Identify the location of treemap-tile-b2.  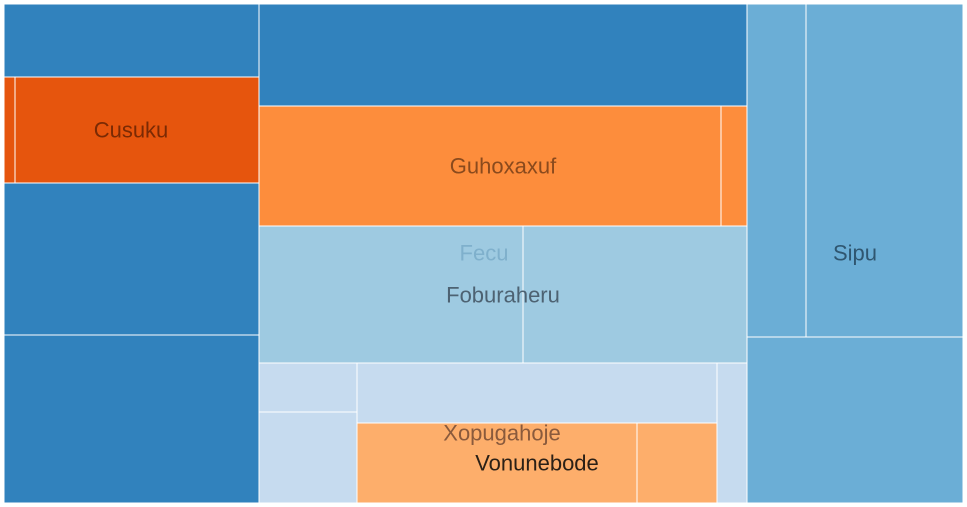
(131, 259).